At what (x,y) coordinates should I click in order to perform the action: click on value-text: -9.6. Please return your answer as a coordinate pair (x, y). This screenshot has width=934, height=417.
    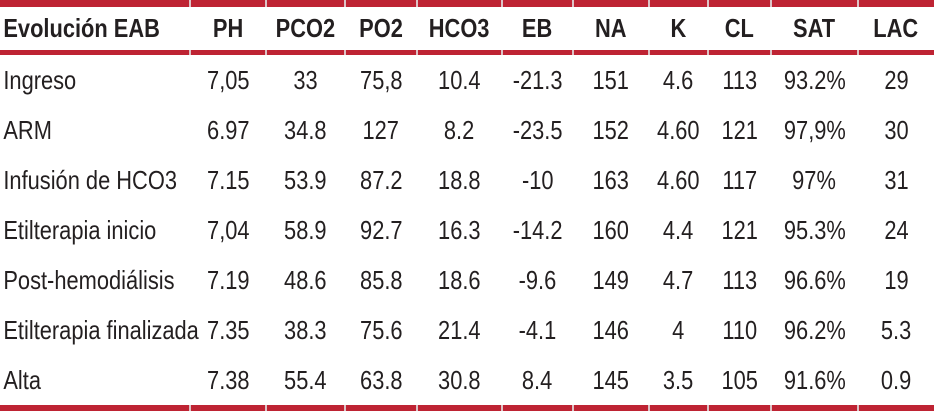
    Looking at the image, I should click on (537, 279).